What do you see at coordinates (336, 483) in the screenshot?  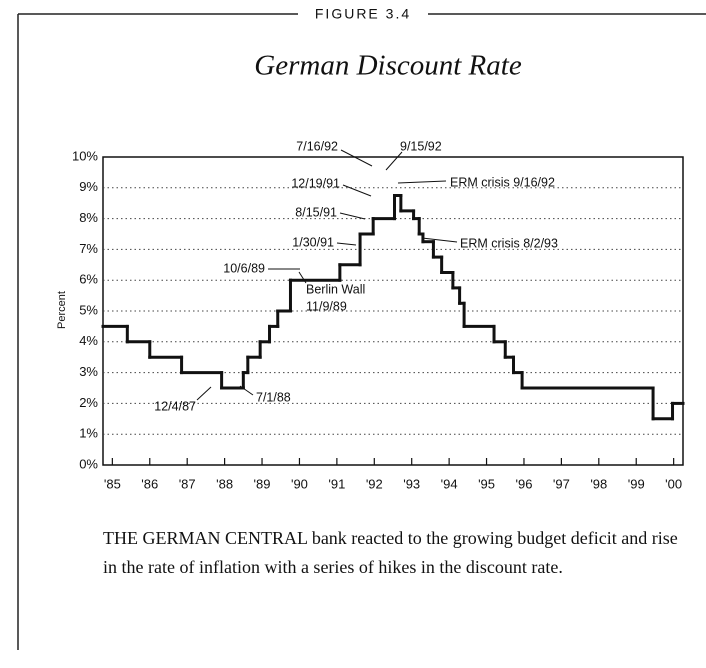 I see `x-tick-label: '91` at bounding box center [336, 483].